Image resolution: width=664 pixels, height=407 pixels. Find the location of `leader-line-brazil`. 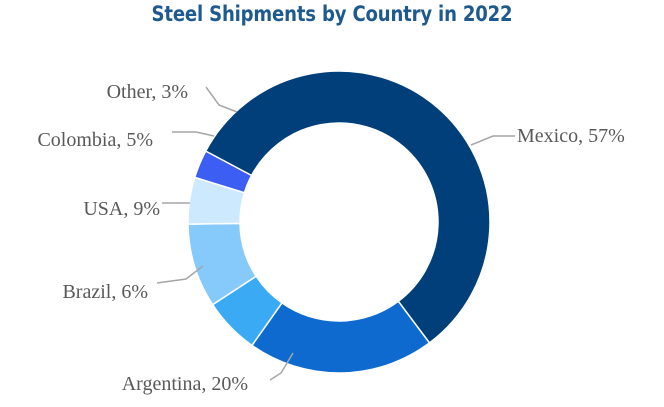

leader-line-brazil is located at coordinates (180, 274).